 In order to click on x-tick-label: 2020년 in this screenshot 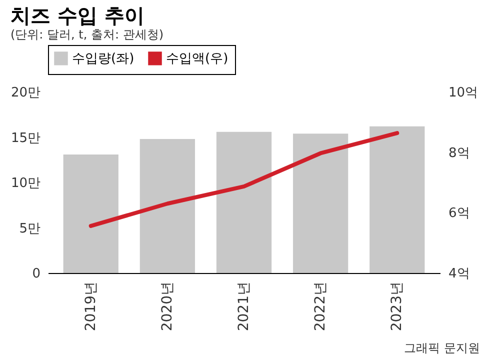, I will do `click(167, 307)`.